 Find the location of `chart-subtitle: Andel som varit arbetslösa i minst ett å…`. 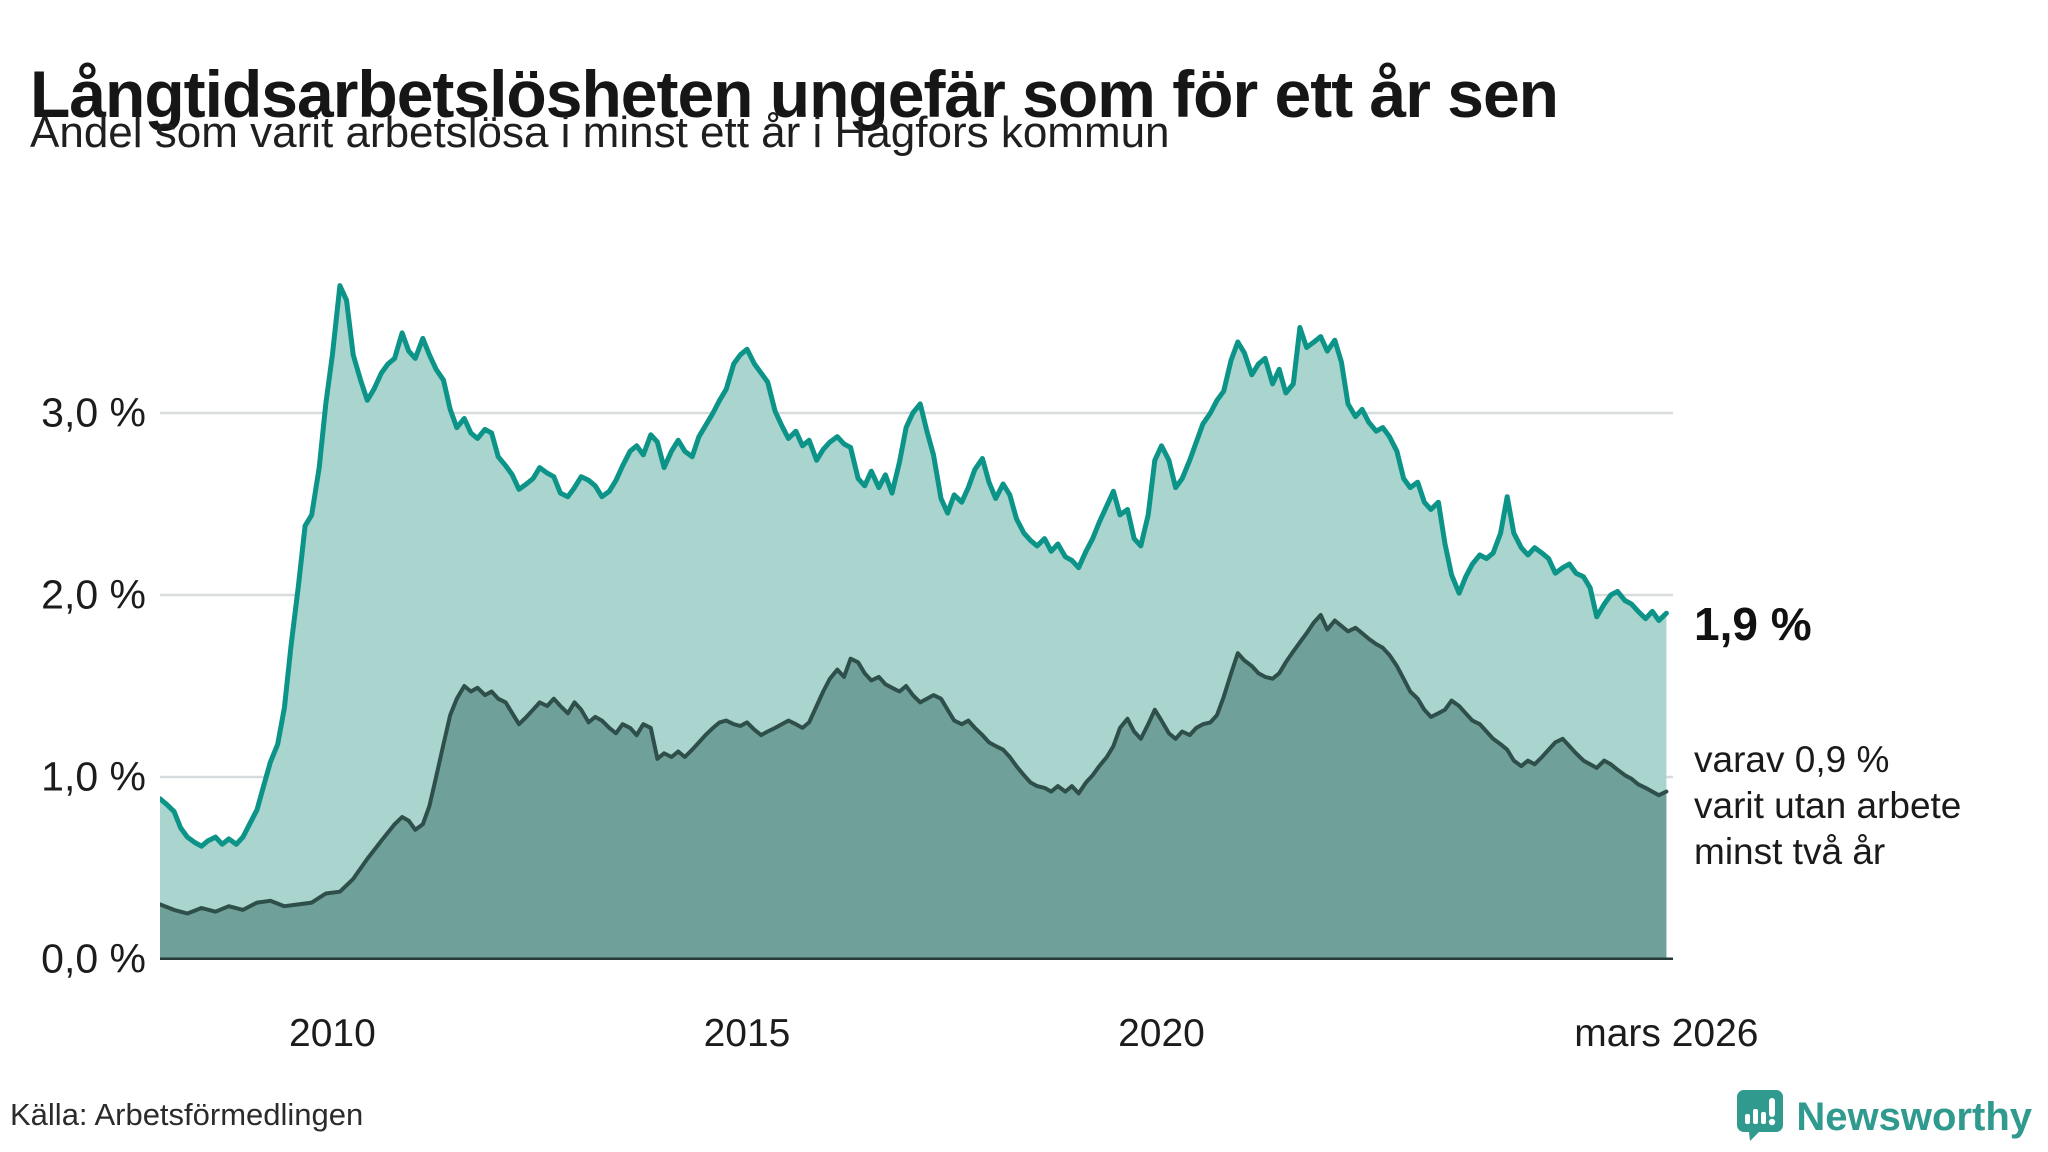

chart-subtitle: Andel som varit arbetslösa i minst ett å… is located at coordinates (600, 132).